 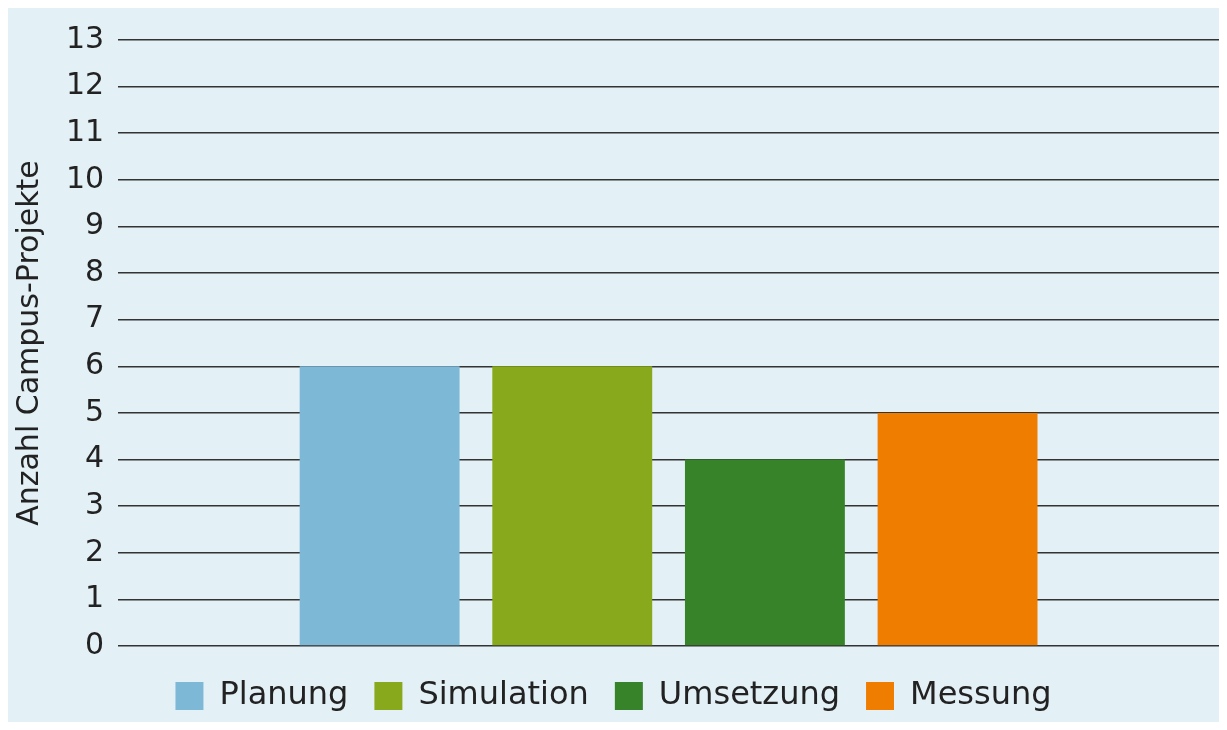 What do you see at coordinates (95, 410) in the screenshot?
I see `y-tick-label: 5` at bounding box center [95, 410].